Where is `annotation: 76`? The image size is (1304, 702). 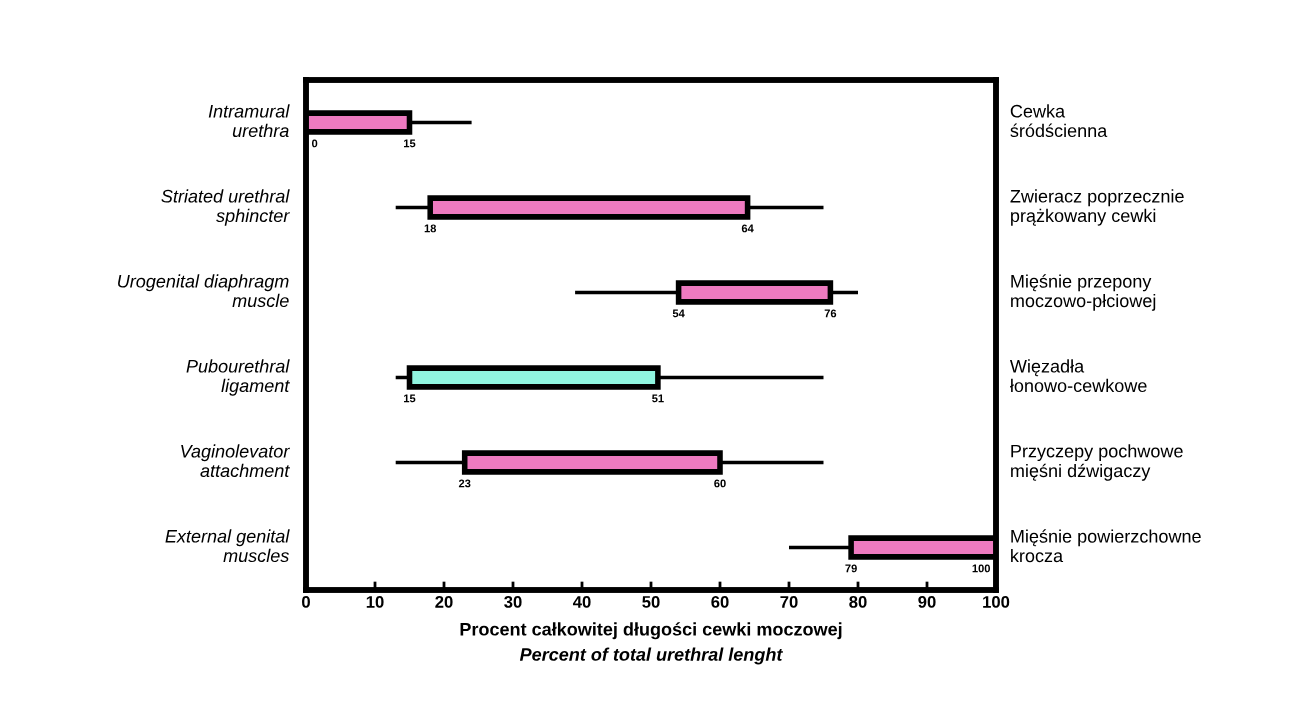 annotation: 76 is located at coordinates (830, 313).